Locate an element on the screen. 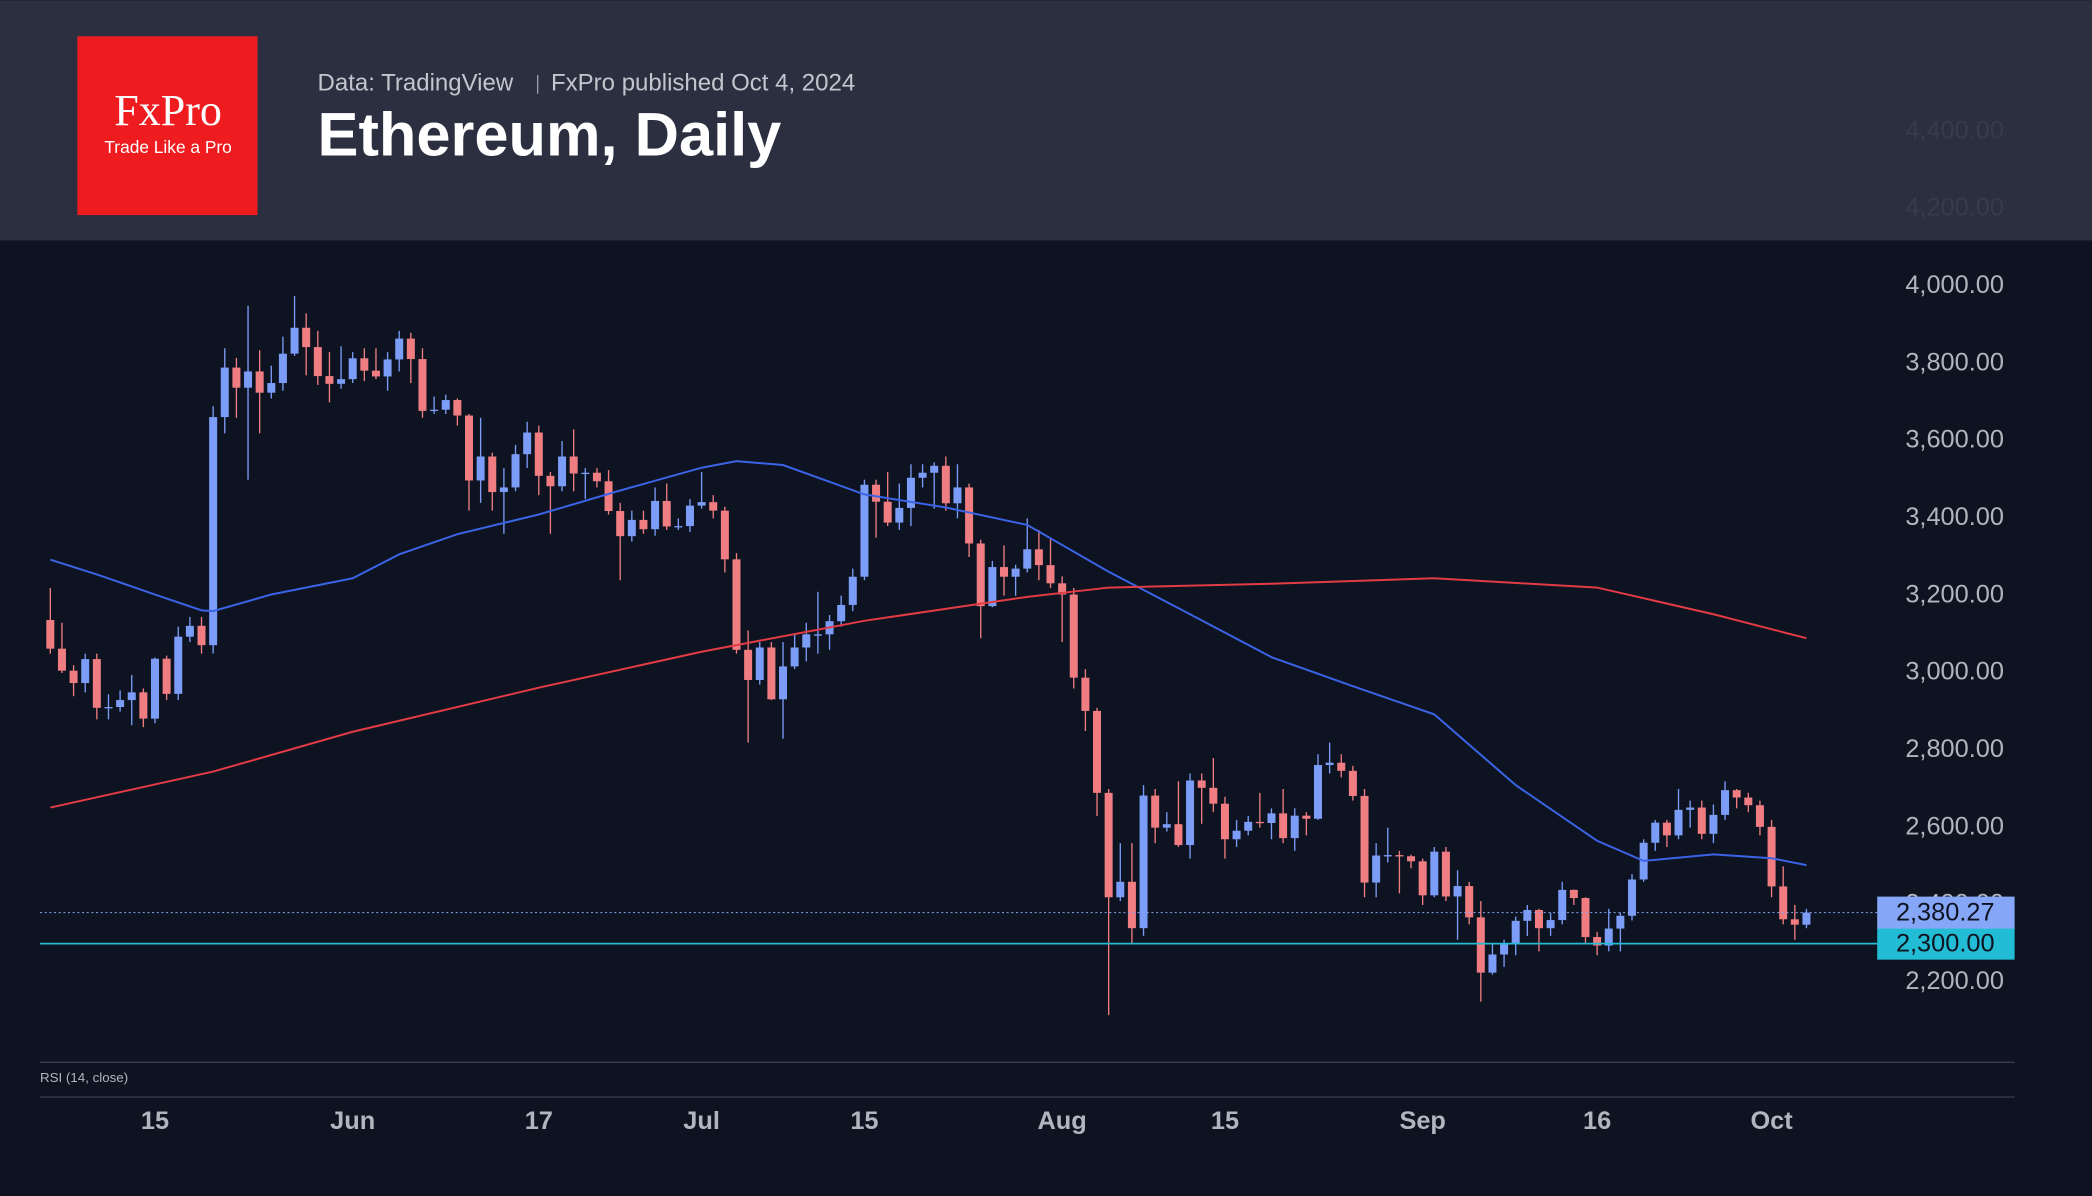 This screenshot has width=2092, height=1196. x-tick-label: 15 is located at coordinates (155, 1121).